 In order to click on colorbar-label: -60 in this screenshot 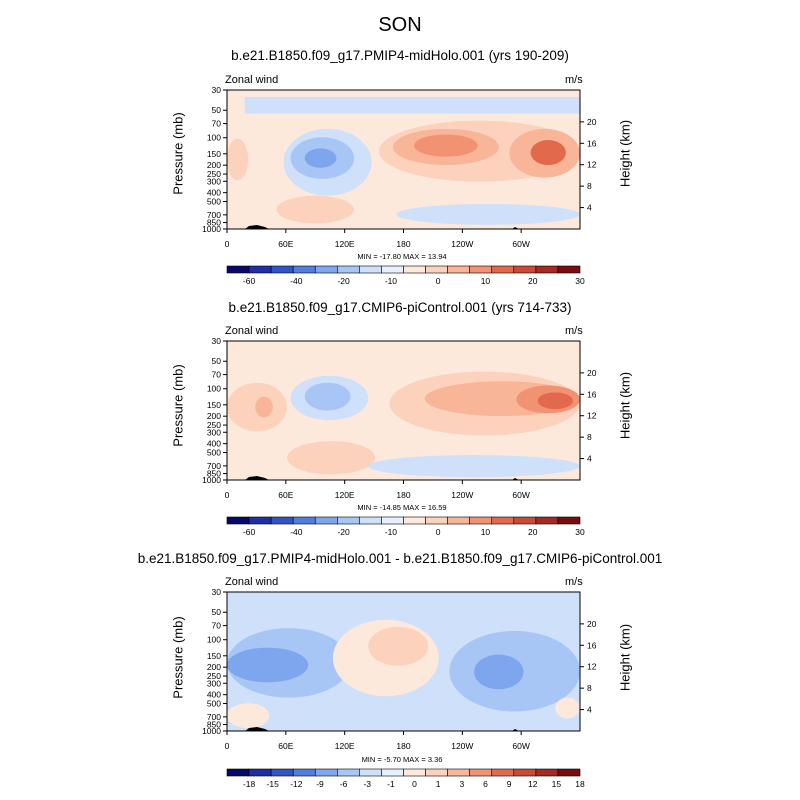, I will do `click(249, 281)`.